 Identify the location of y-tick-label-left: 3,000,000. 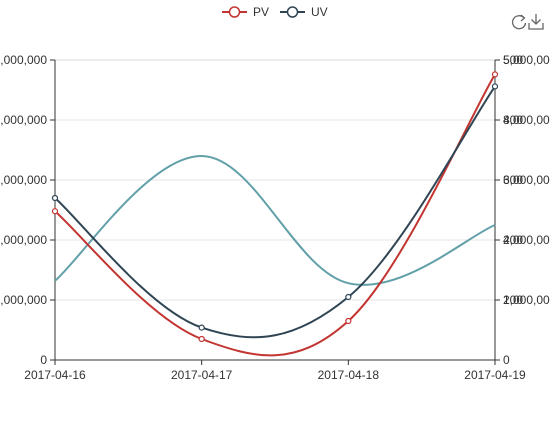
(23, 180).